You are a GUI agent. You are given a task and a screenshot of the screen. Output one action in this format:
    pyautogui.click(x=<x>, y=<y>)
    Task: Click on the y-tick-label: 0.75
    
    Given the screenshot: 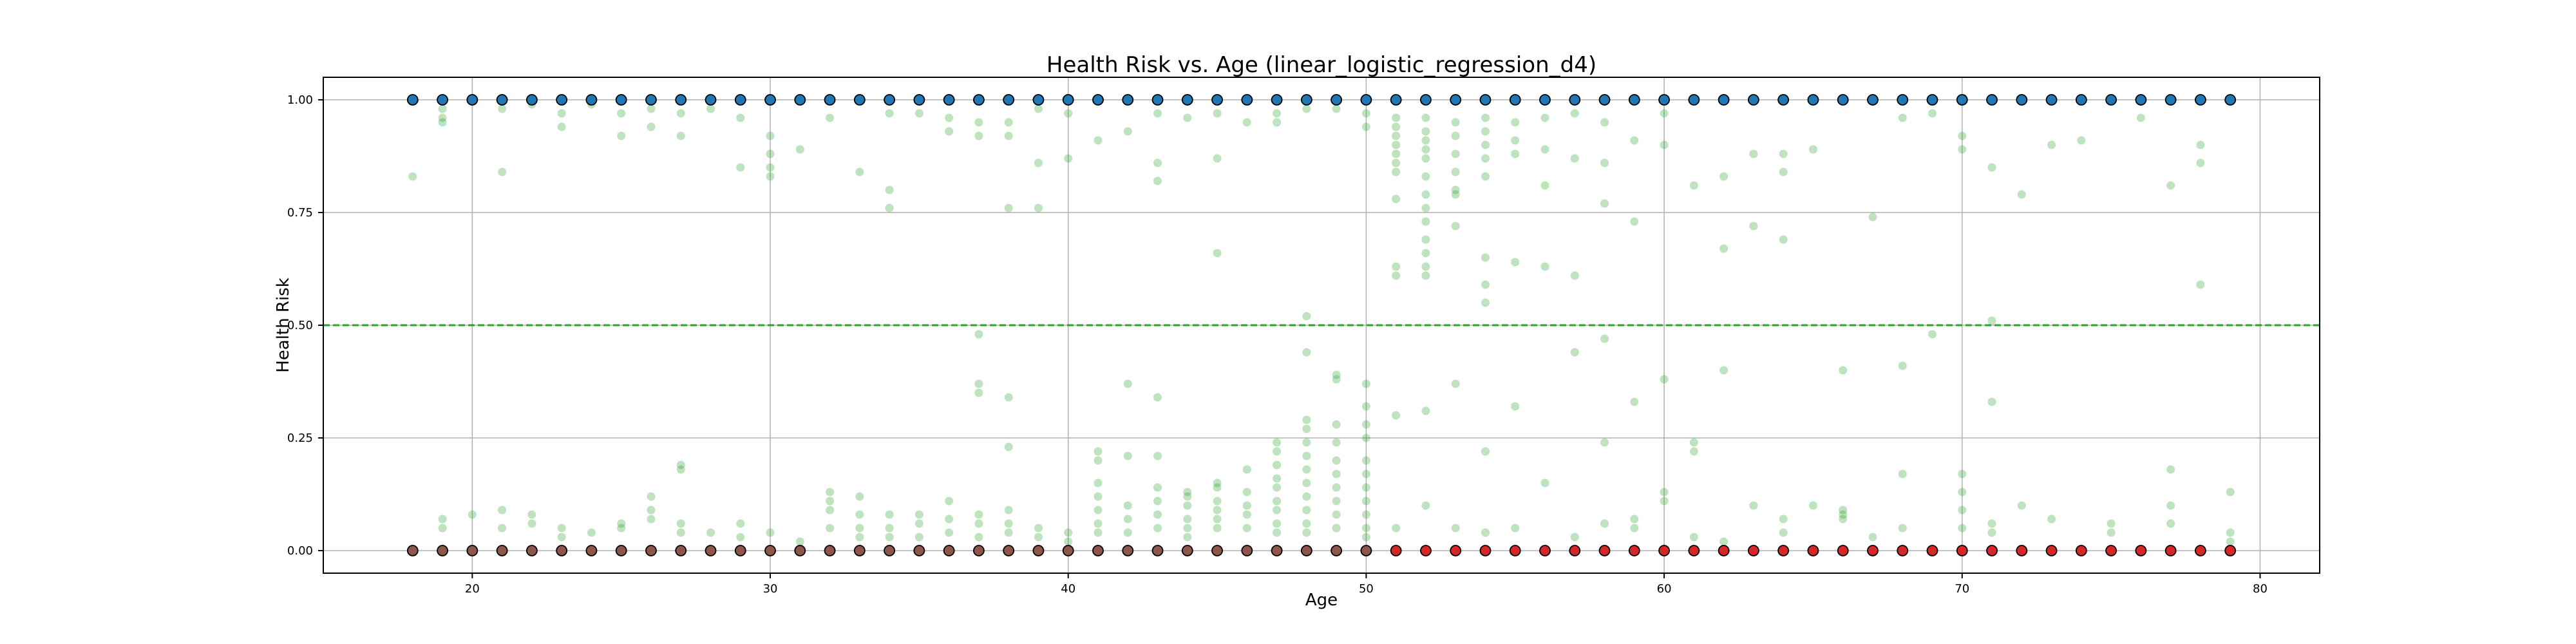 What is the action you would take?
    pyautogui.click(x=300, y=213)
    